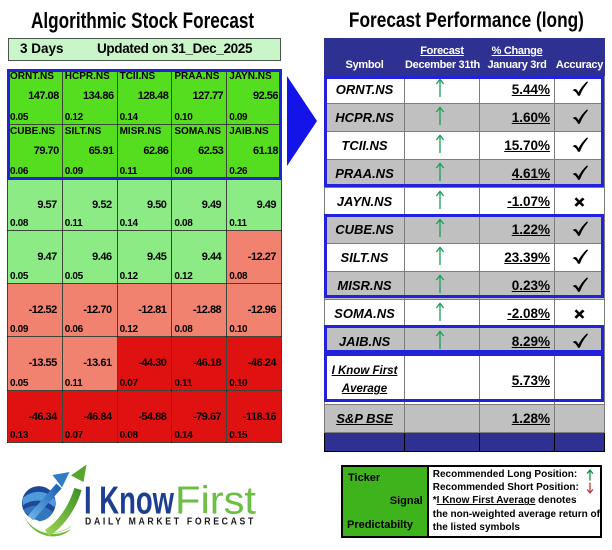 This screenshot has width=612, height=550. What do you see at coordinates (215, 501) in the screenshot?
I see `svg-text: First` at bounding box center [215, 501].